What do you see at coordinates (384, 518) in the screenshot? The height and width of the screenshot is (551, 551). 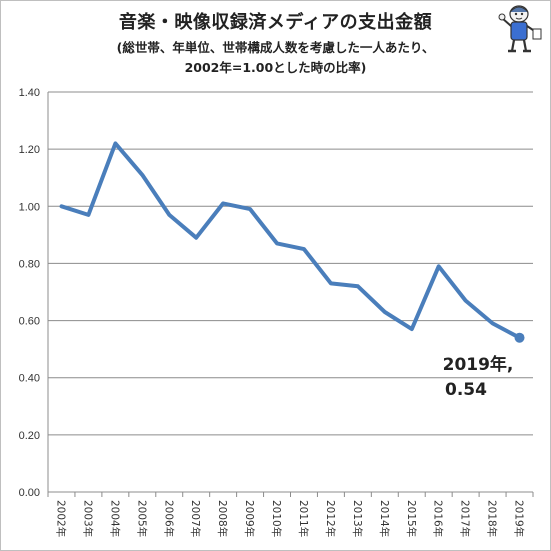 I see `x-tick-label: 2014年` at bounding box center [384, 518].